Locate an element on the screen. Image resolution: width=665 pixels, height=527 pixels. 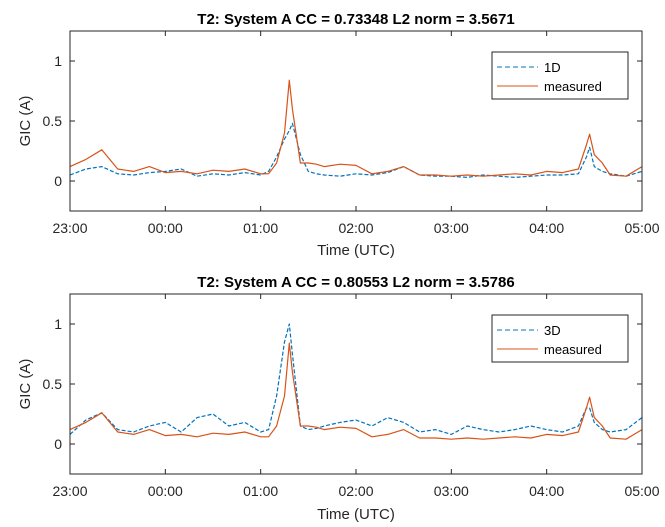
legend-2: 3D measured is located at coordinates (560, 338).